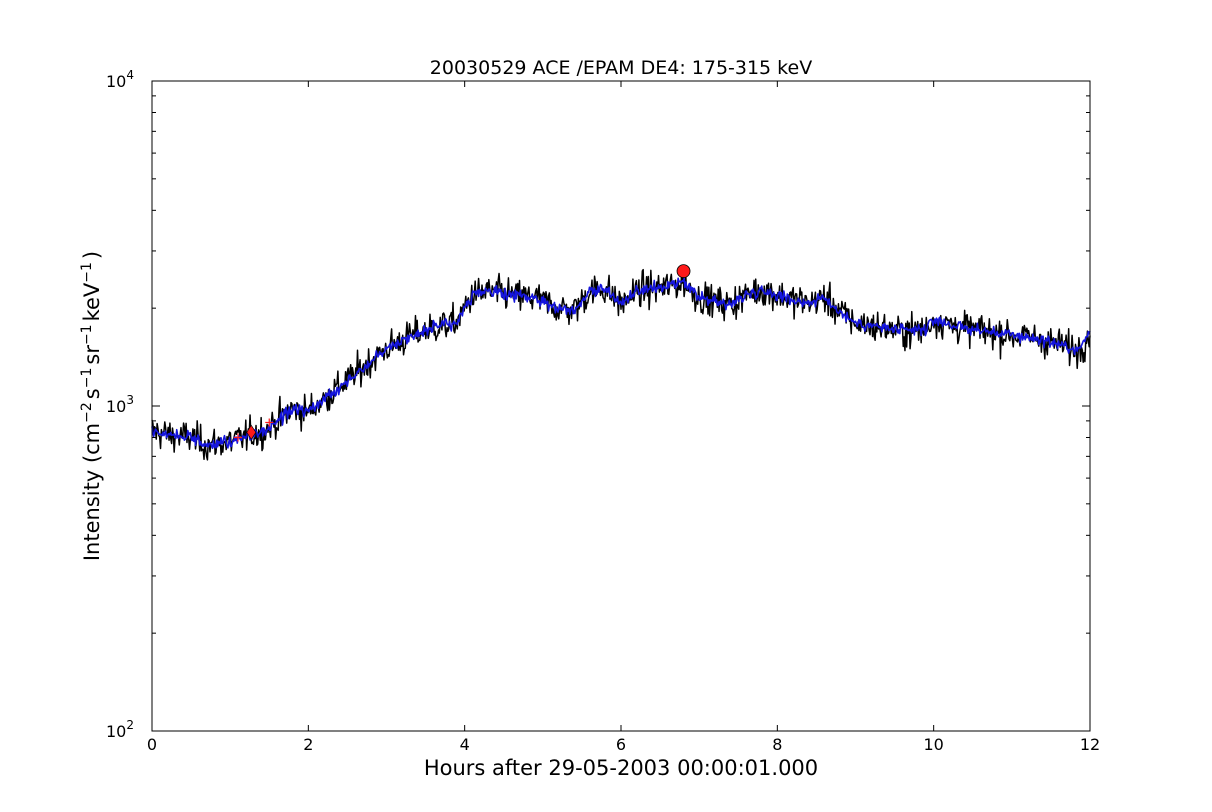  I want to click on y-label-exp1: −2, so click(87, 412).